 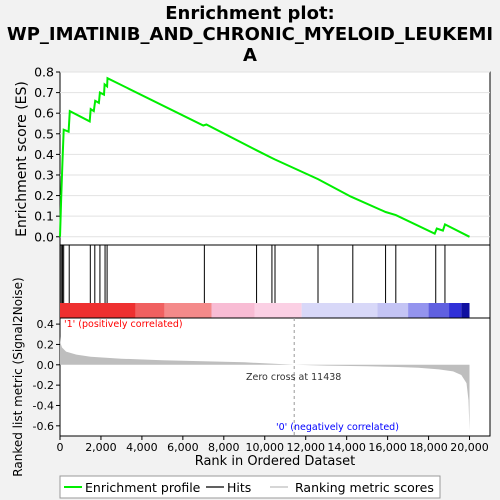 What do you see at coordinates (265, 447) in the screenshot?
I see `x-tick-label: 10,000` at bounding box center [265, 447].